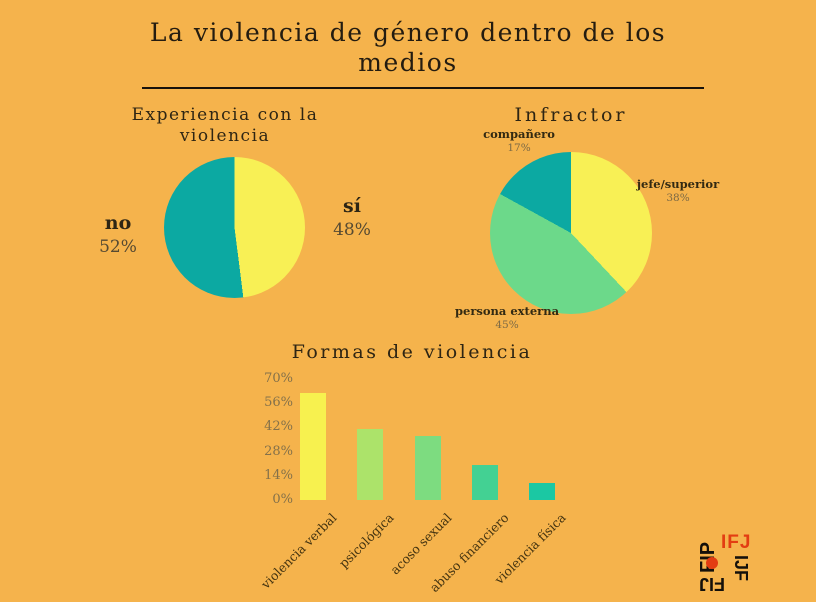 The image size is (816, 602). I want to click on ifj-logo-fij-text: FIJ, so click(712, 584).